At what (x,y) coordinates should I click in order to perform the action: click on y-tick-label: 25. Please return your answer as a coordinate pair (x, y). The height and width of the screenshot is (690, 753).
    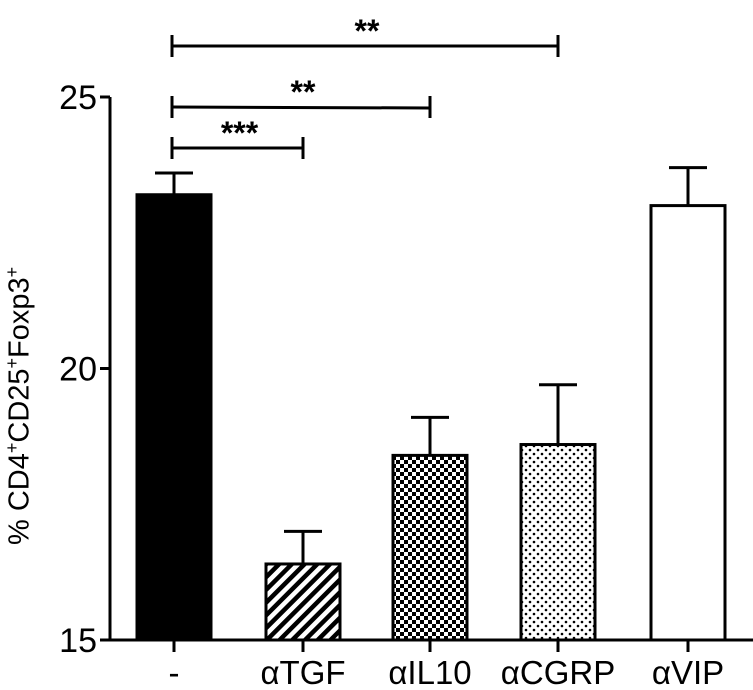
    Looking at the image, I should click on (78, 98).